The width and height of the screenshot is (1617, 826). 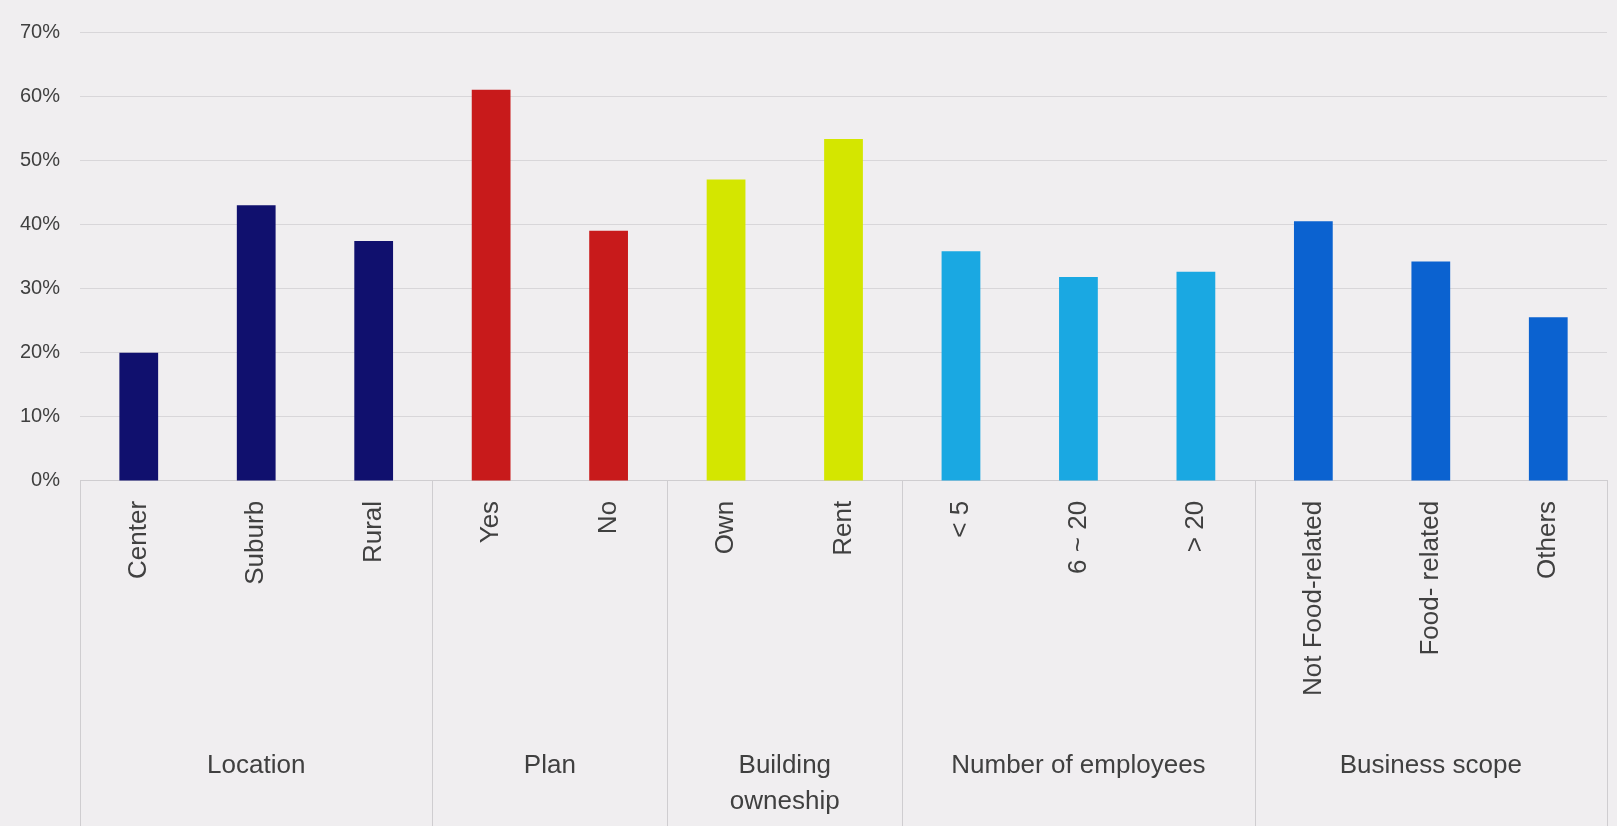 I want to click on x-tick-label: Rent, so click(x=841, y=528).